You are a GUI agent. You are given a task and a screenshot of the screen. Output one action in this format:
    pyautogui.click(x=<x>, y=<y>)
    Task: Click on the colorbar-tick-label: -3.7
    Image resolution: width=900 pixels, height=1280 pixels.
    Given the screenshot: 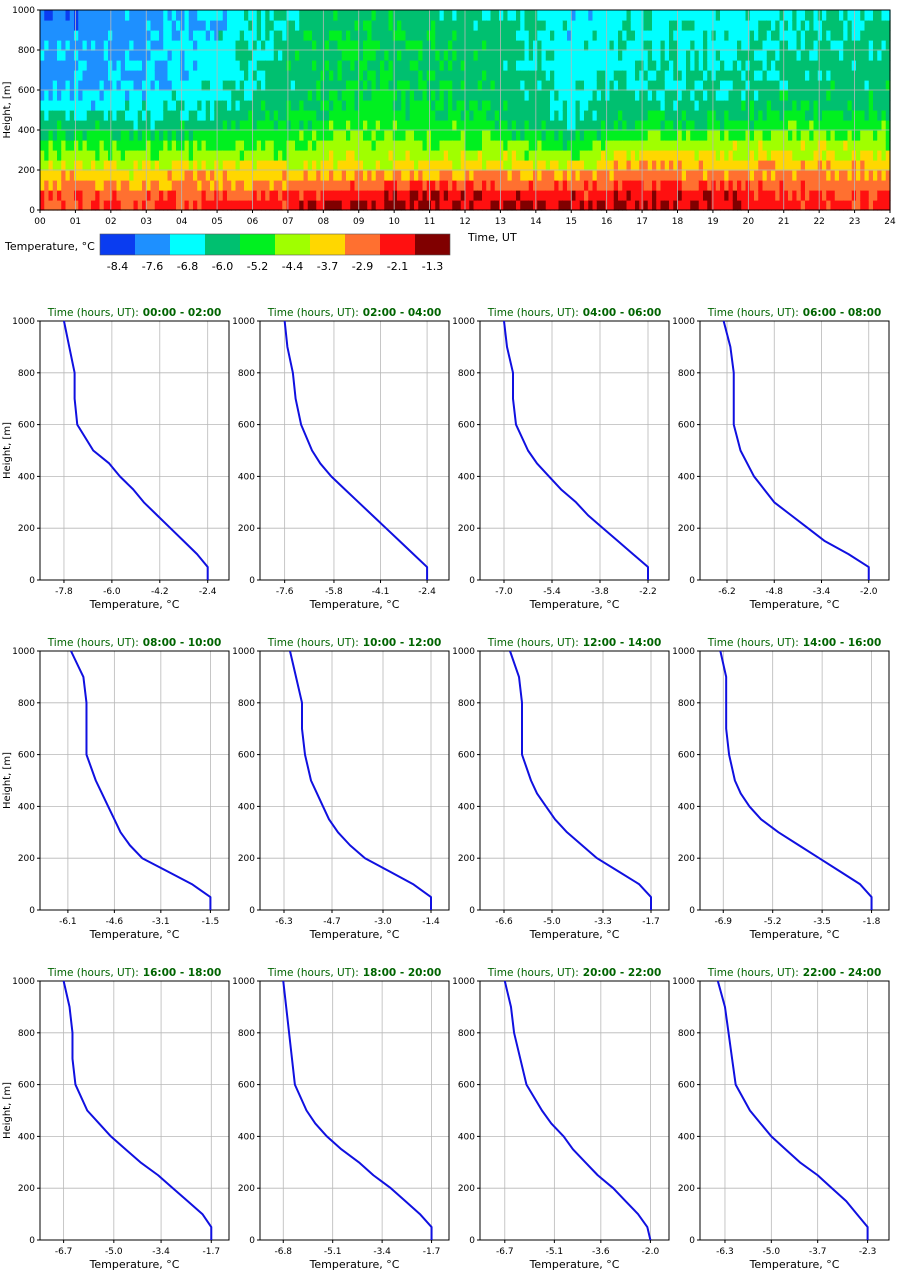 What is the action you would take?
    pyautogui.click(x=327, y=266)
    